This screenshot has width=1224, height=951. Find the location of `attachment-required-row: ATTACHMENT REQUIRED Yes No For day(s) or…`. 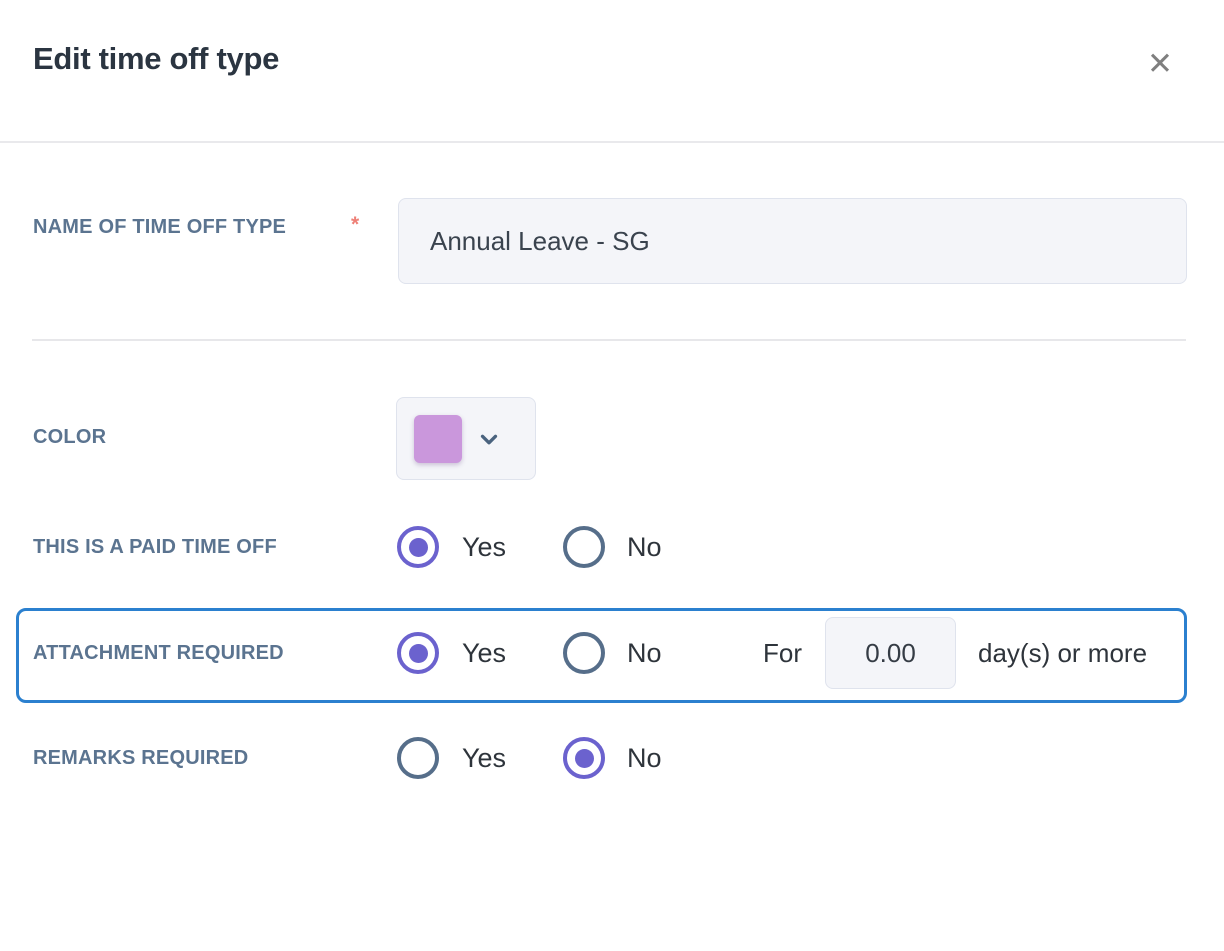

attachment-required-row: ATTACHMENT REQUIRED Yes No For day(s) or… is located at coordinates (612, 653).